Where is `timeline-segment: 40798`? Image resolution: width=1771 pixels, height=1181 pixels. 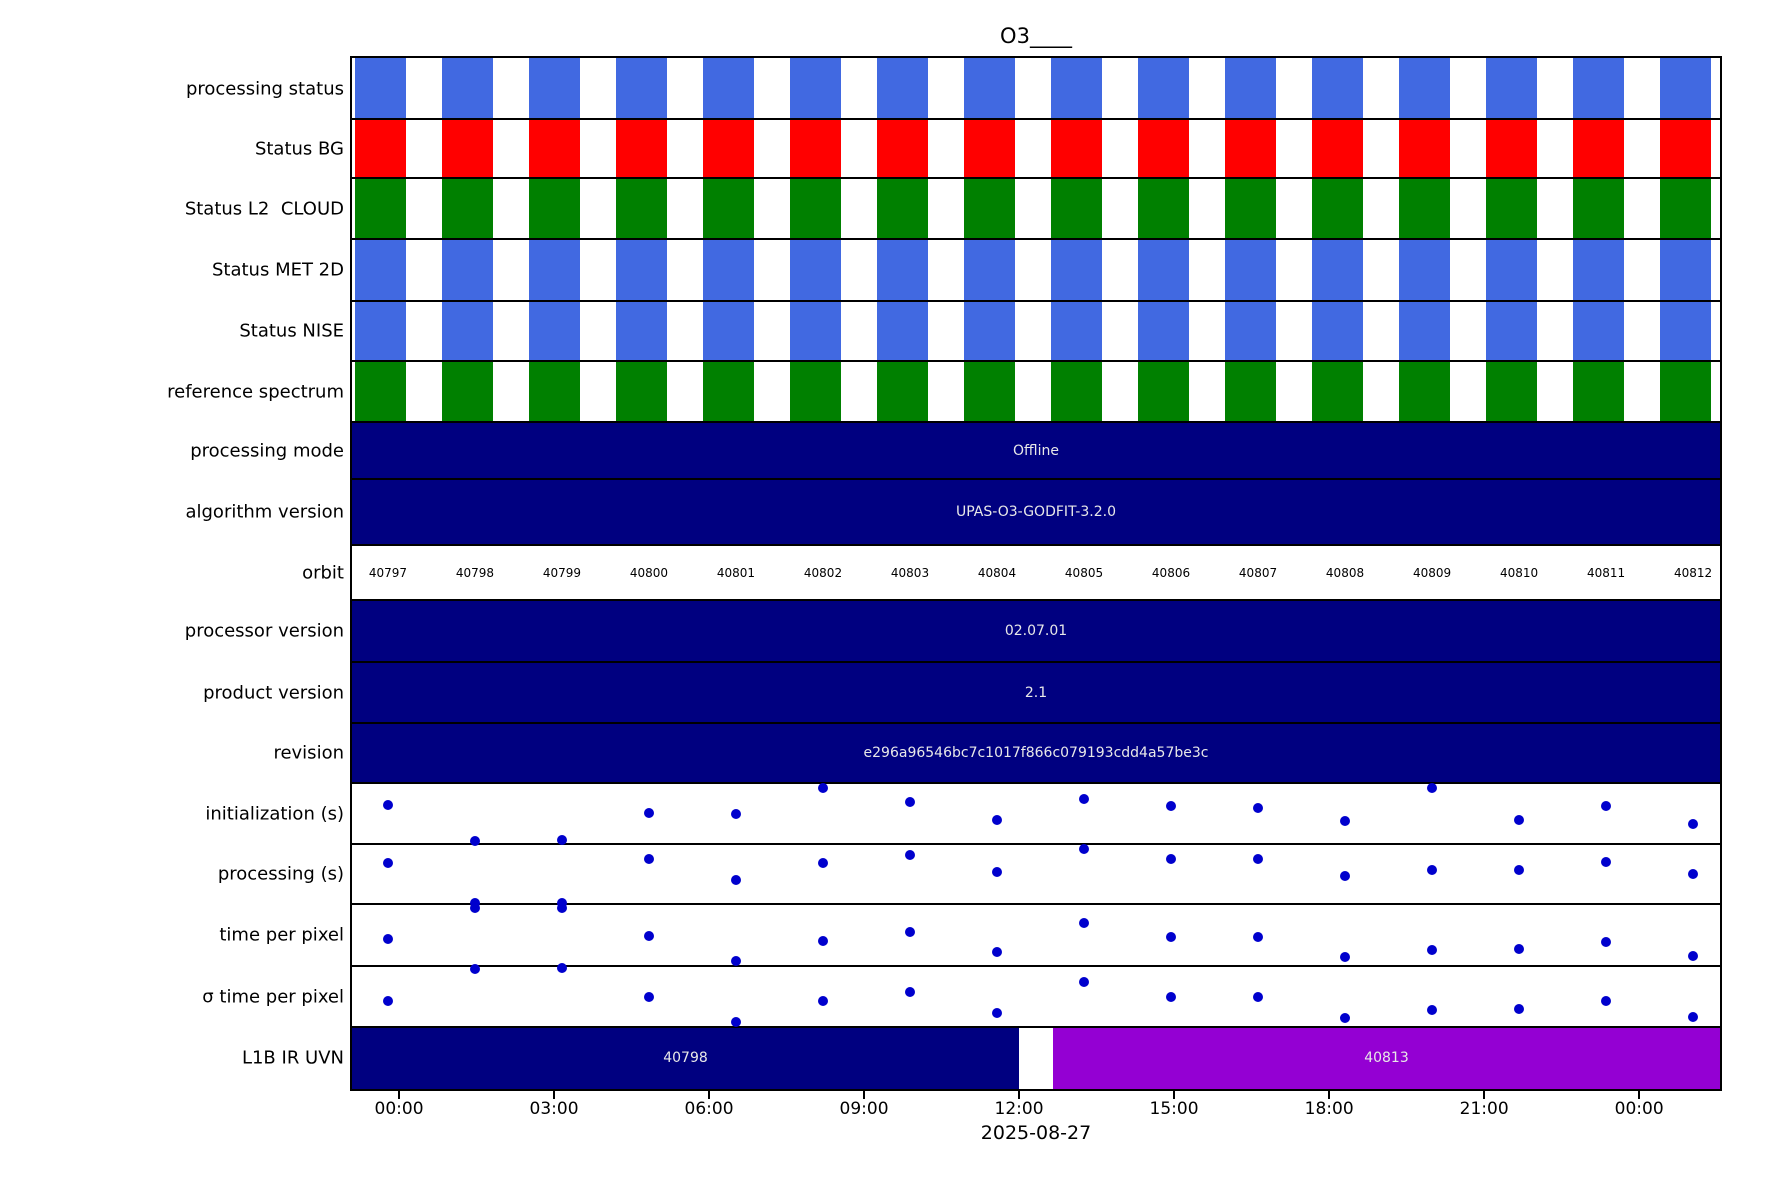
timeline-segment: 40798 is located at coordinates (686, 1058).